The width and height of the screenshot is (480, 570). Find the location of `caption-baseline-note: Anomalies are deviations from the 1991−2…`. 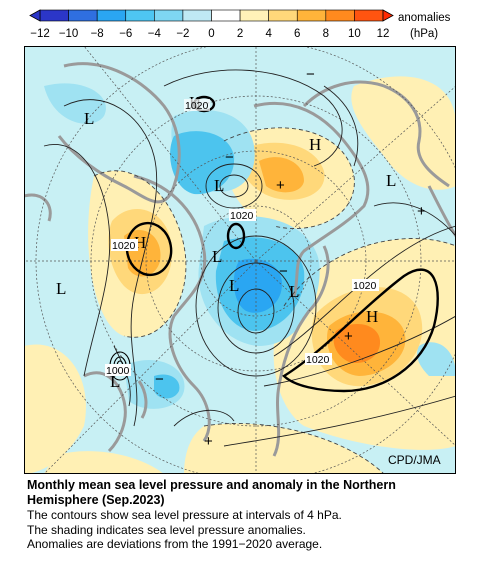

caption-baseline-note: Anomalies are deviations from the 1991−2… is located at coordinates (175, 544).